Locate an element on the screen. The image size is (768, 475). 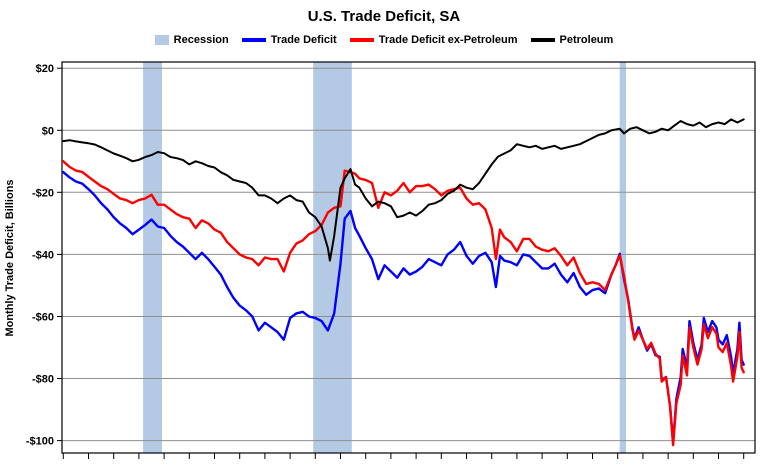
y-axis-title: Monthly Trade Deficit, Billions is located at coordinates (10, 258).